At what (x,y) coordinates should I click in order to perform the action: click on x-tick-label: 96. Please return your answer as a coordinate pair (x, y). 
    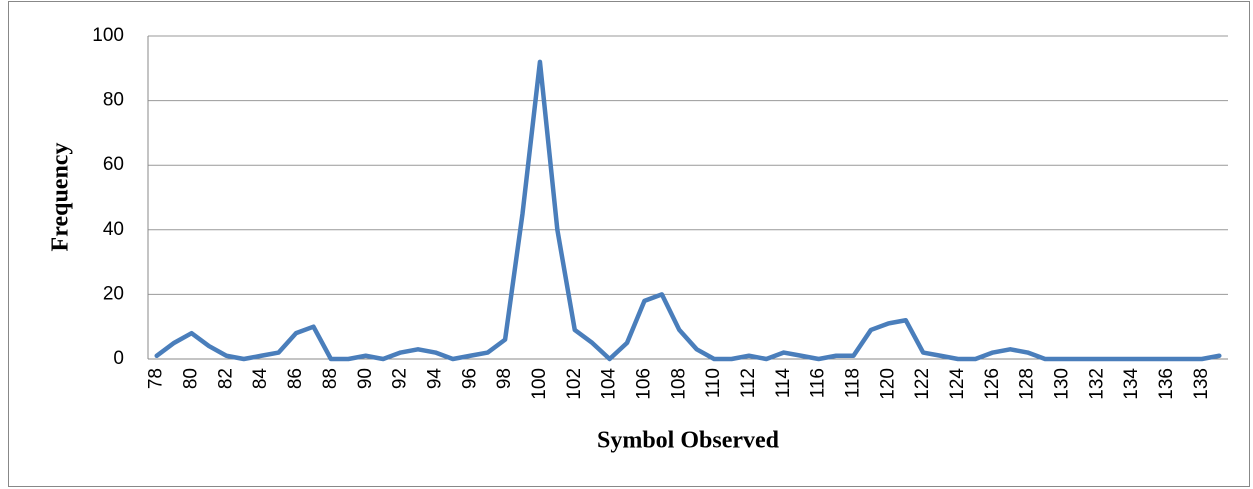
    Looking at the image, I should click on (469, 378).